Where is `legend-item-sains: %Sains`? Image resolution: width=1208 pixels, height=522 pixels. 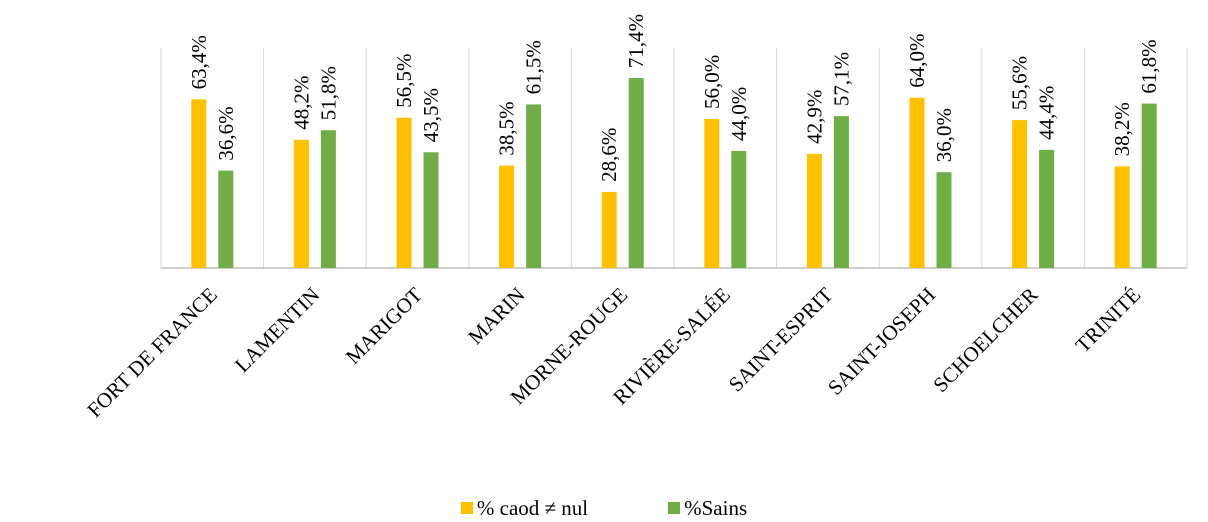
legend-item-sains: %Sains is located at coordinates (707, 508).